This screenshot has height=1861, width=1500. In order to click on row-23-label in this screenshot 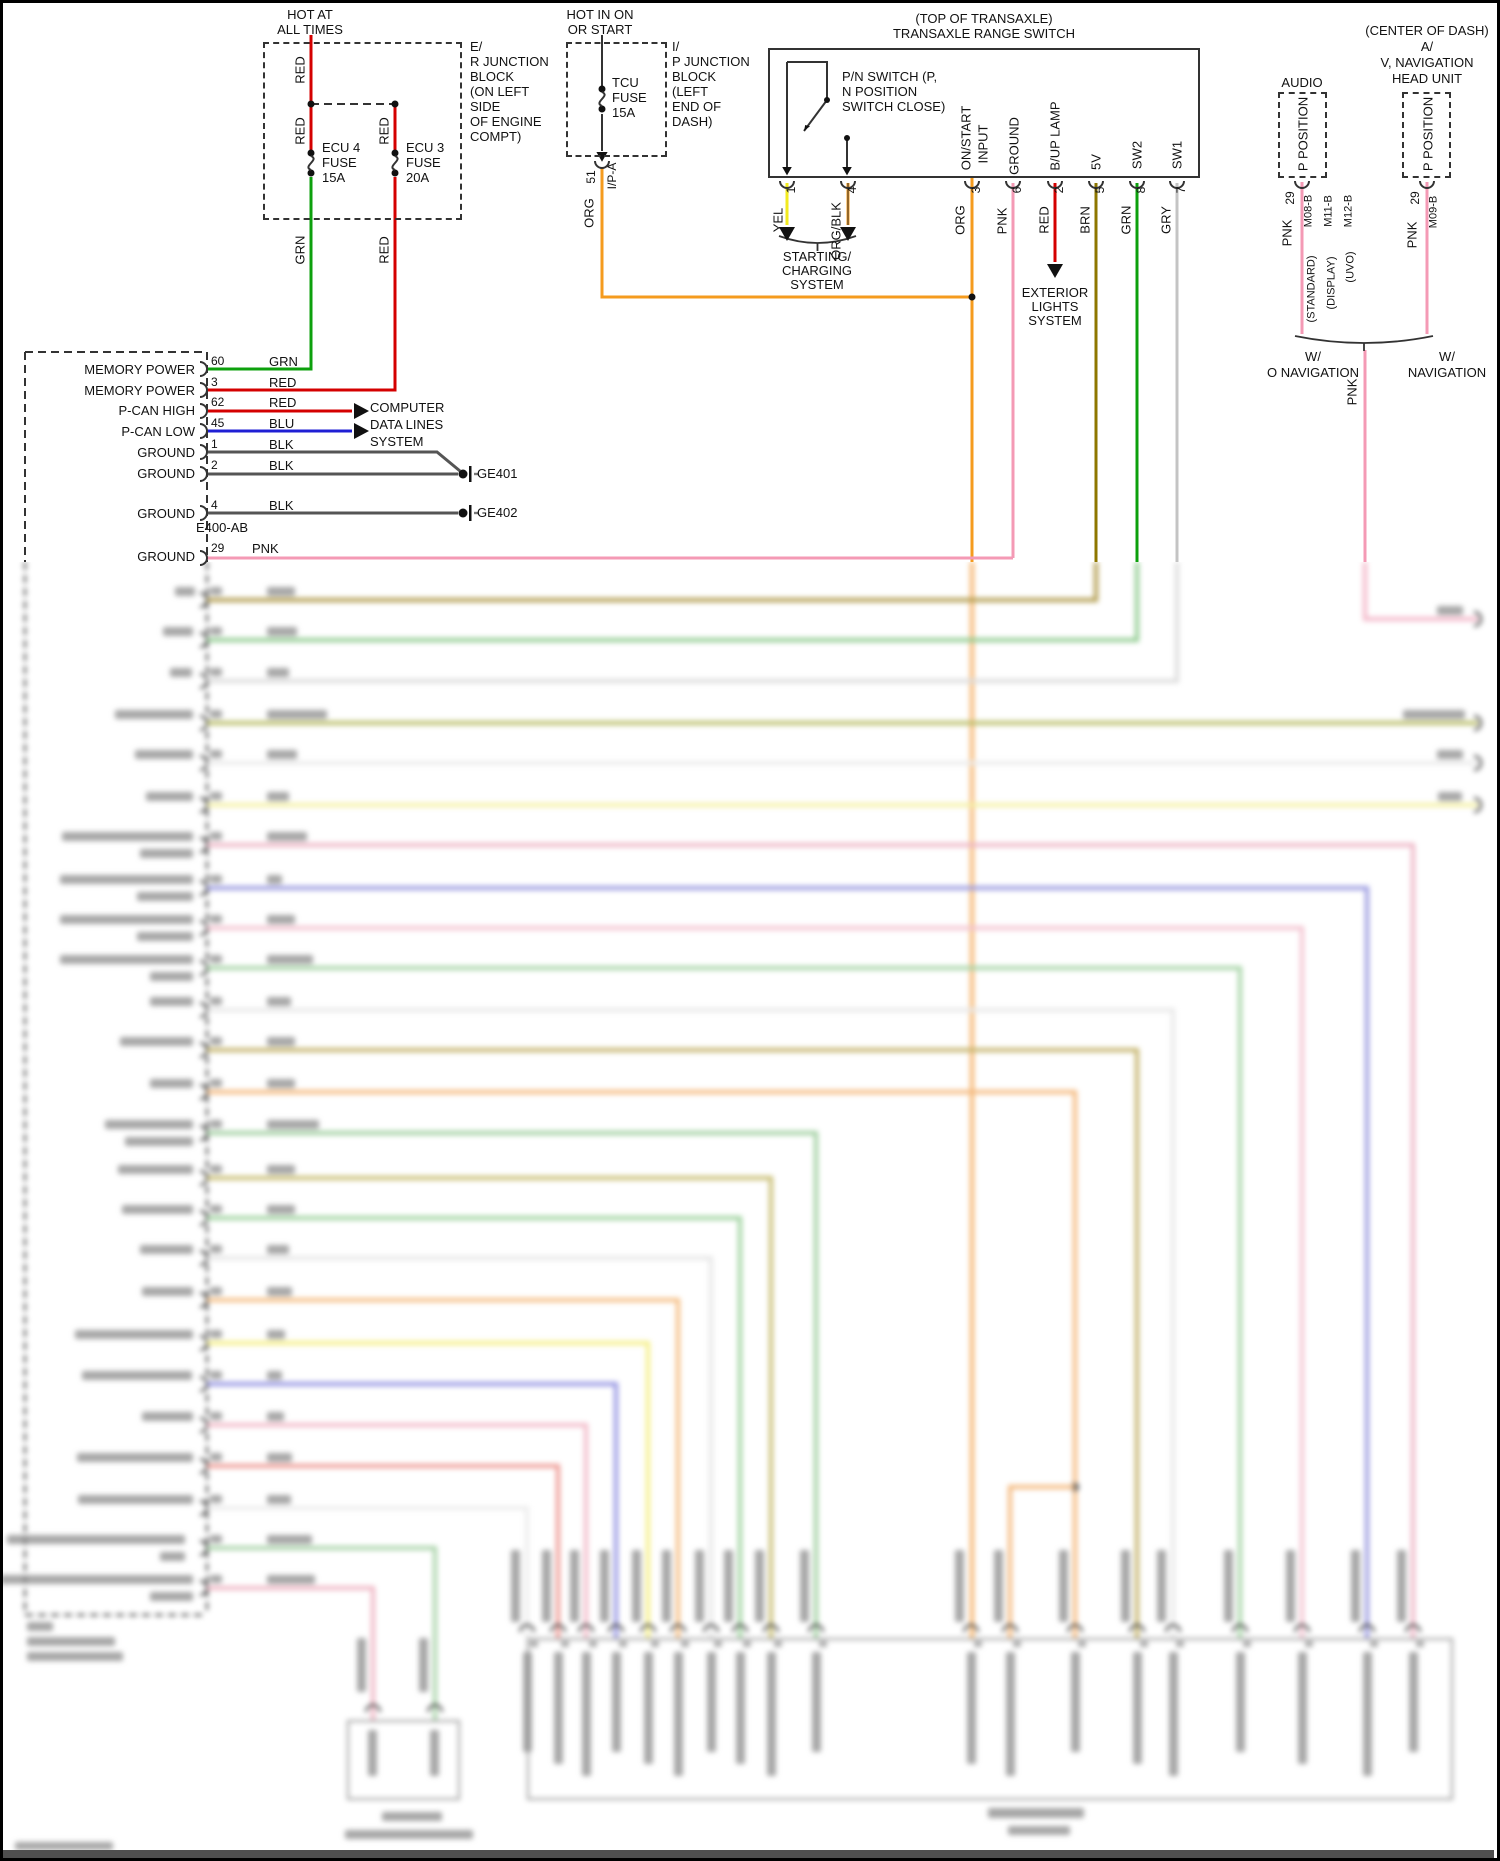, I will do `click(166, 1249)`.